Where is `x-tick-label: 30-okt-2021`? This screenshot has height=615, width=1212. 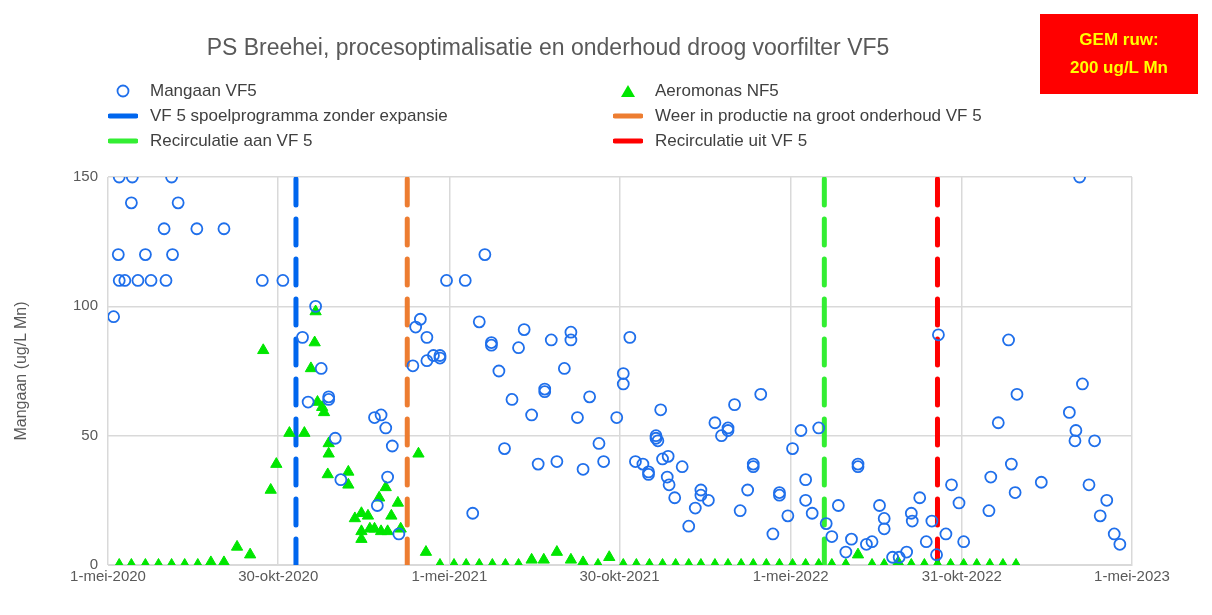
x-tick-label: 30-okt-2021 is located at coordinates (619, 576).